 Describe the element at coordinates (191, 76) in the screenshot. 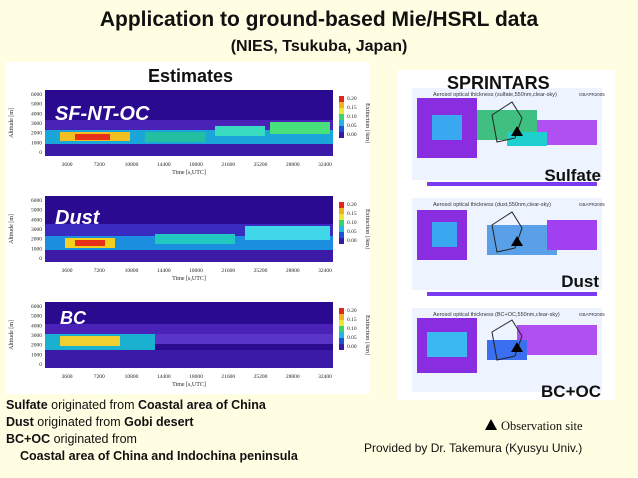

I see `estimates-heading: Estimates` at that location.